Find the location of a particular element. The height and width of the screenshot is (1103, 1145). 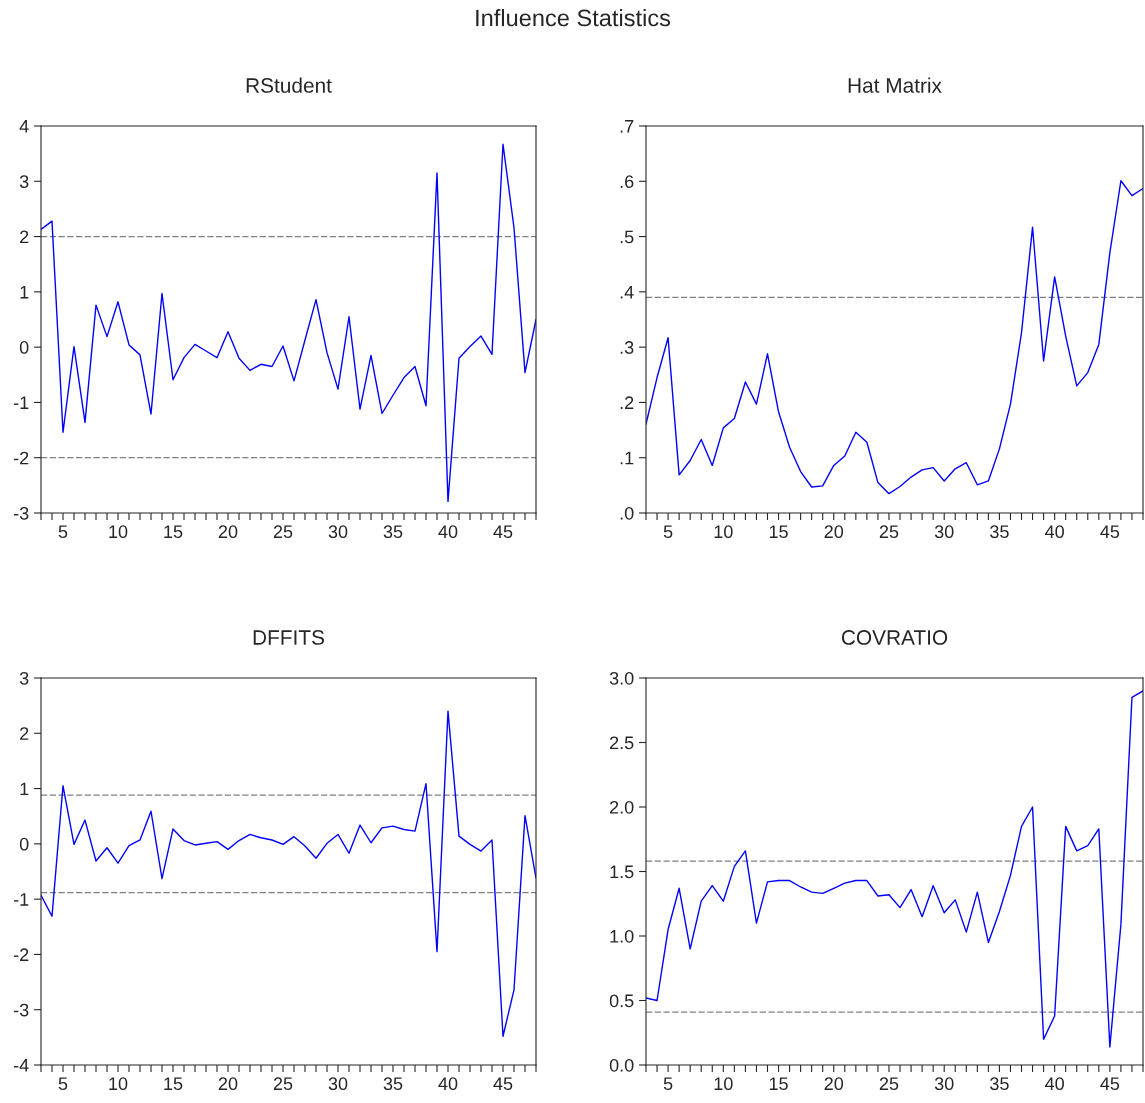

y-tick-label: 4 is located at coordinates (24, 126).